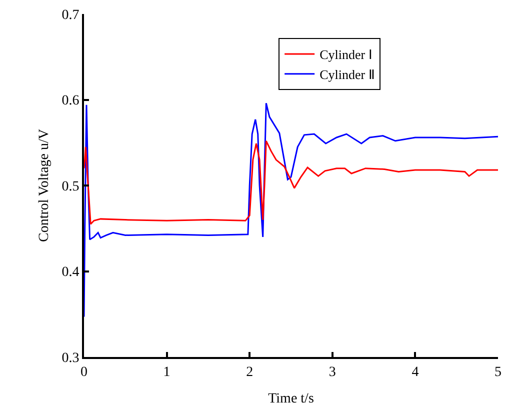 The image size is (508, 420). I want to click on x-tick-label: 0, so click(84, 372).